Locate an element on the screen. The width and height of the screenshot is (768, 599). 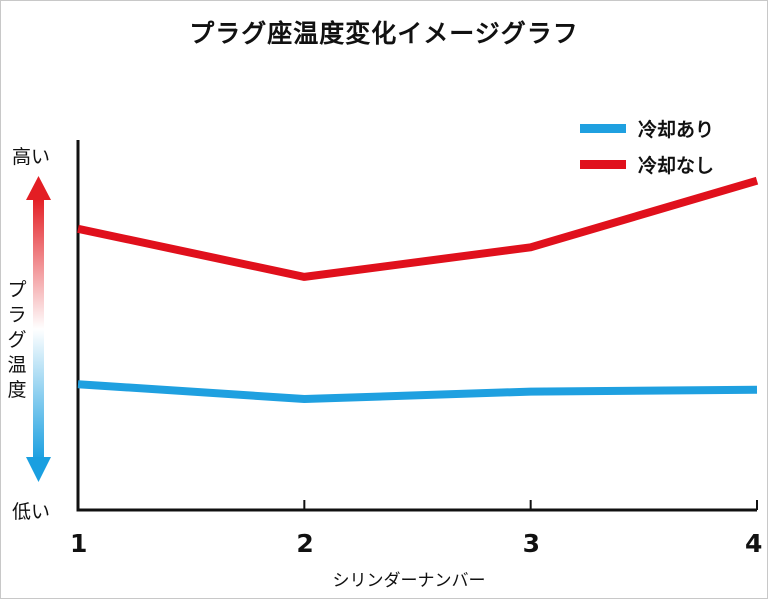
legend: 冷却あり 冷却なし is located at coordinates (647, 146).